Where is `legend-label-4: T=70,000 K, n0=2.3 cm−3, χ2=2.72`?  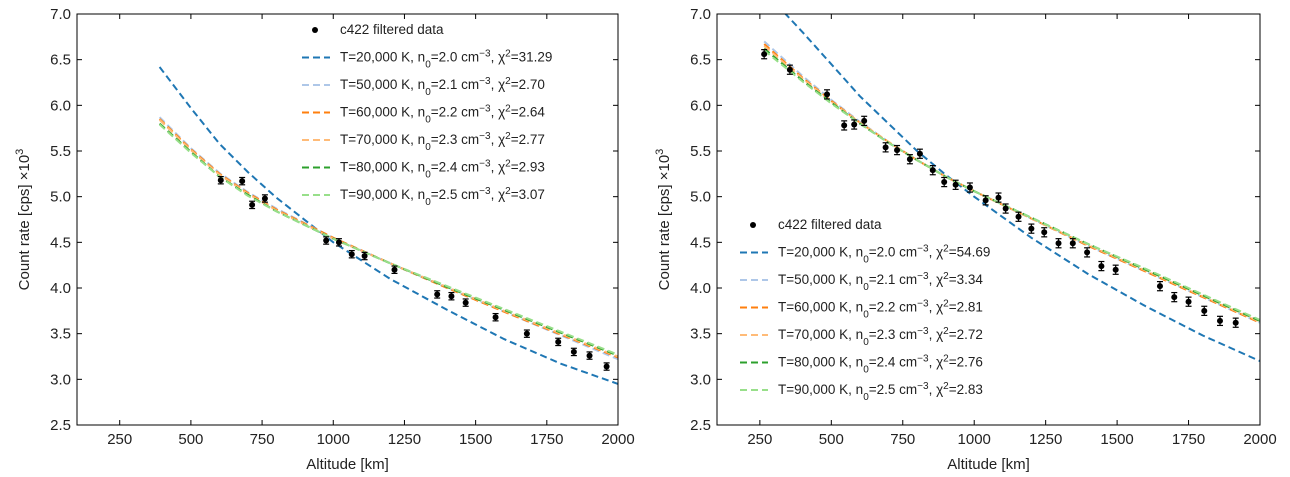 legend-label-4: T=70,000 K, n0=2.3 cm−3, χ2=2.72 is located at coordinates (880, 337).